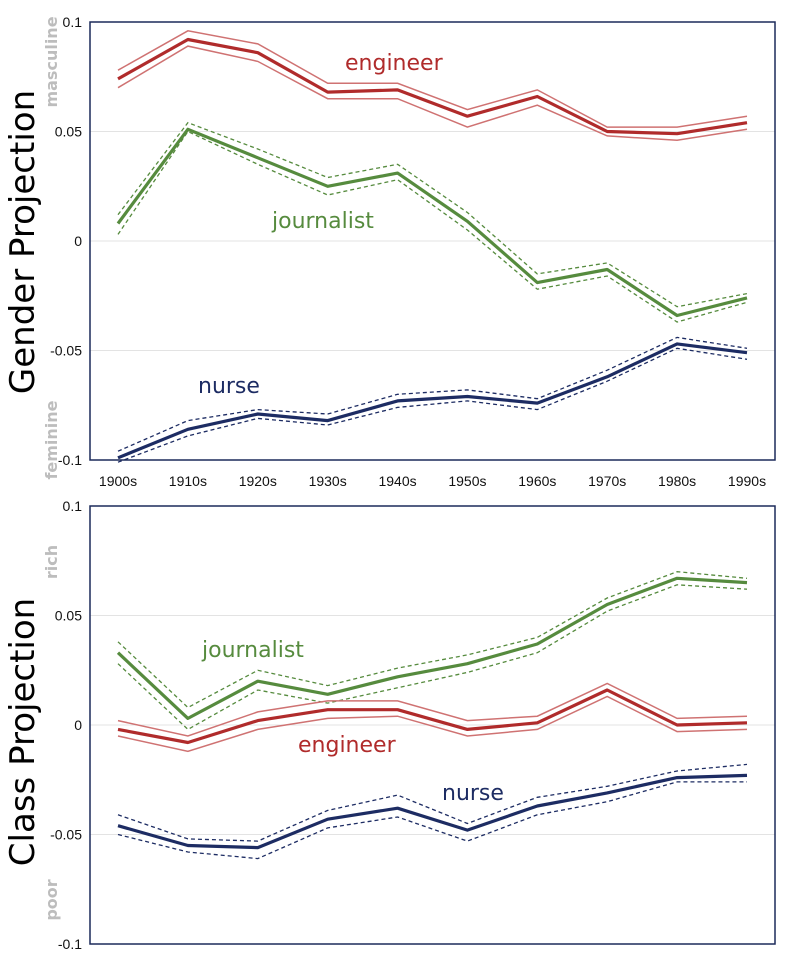 This screenshot has width=800, height=969. Describe the element at coordinates (66, 241) in the screenshot. I see `gender-y-tick-labels: 0.1 0.05 0 -0.05 -0.1` at that location.